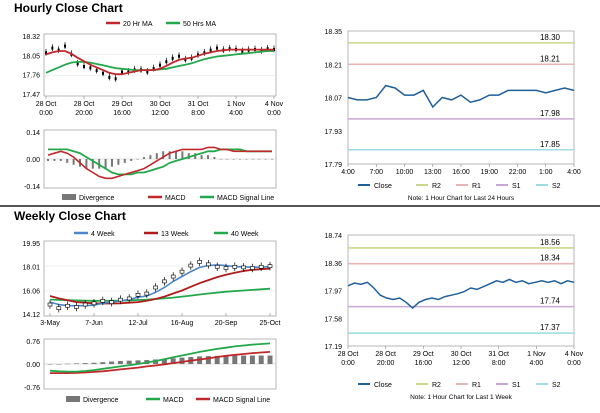  Describe the element at coordinates (33, 365) in the screenshot. I see `y-tick-label: 0.00` at that location.